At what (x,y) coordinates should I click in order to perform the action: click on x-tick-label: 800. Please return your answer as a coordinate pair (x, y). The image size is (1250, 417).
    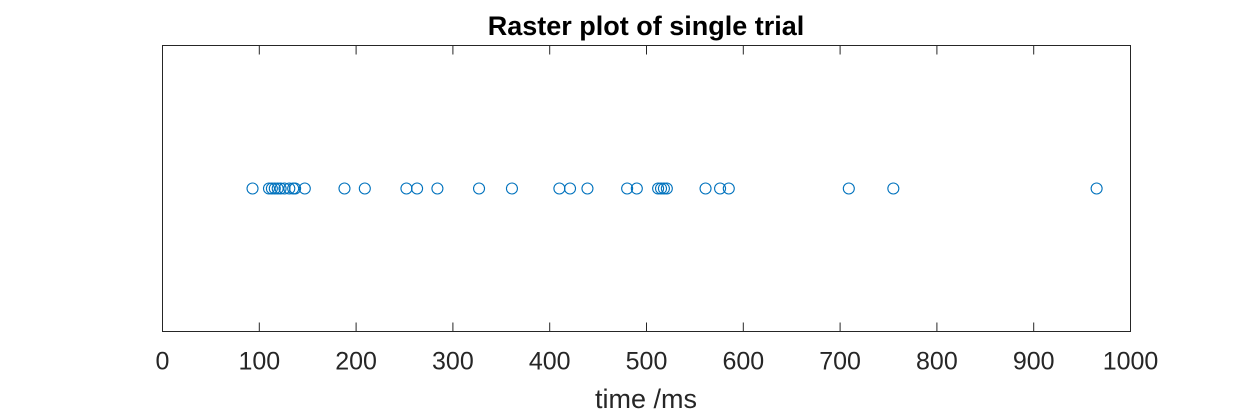
    Looking at the image, I should click on (937, 362).